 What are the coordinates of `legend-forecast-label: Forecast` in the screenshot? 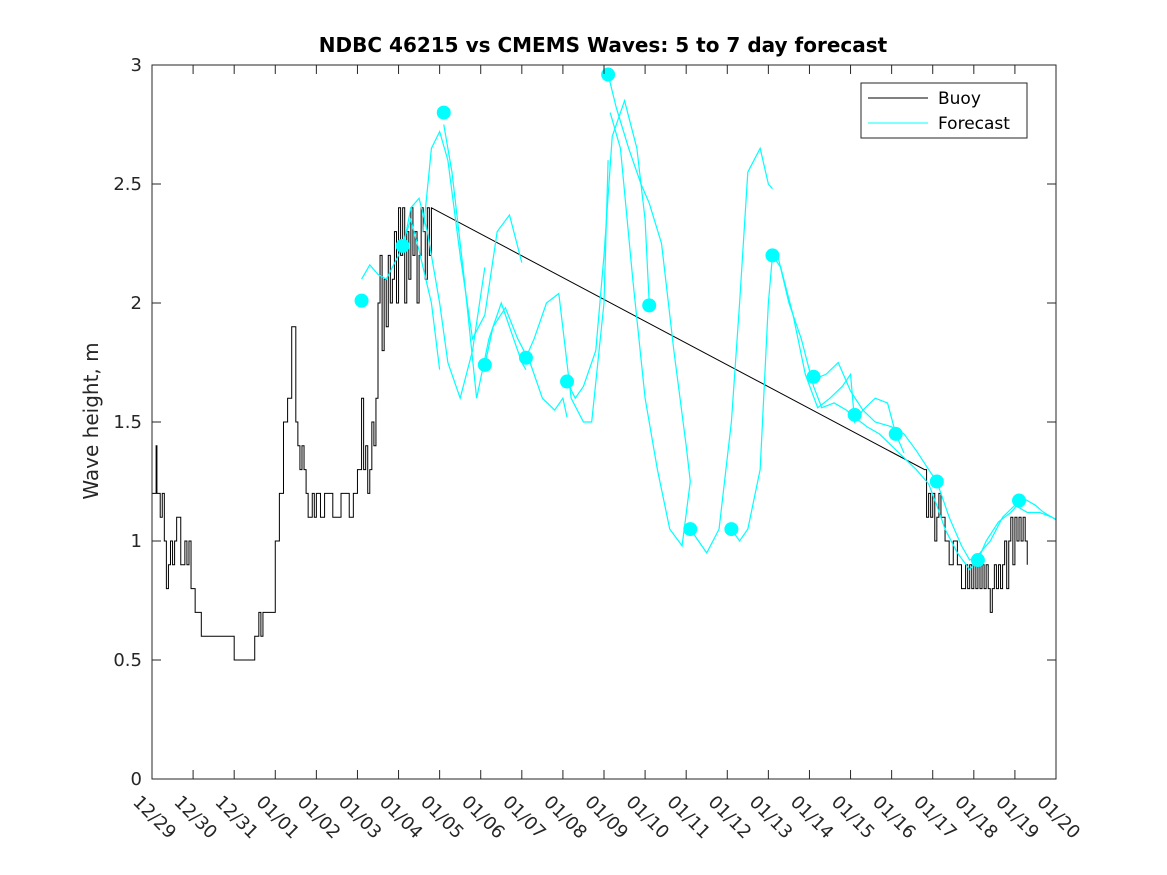 It's located at (974, 124).